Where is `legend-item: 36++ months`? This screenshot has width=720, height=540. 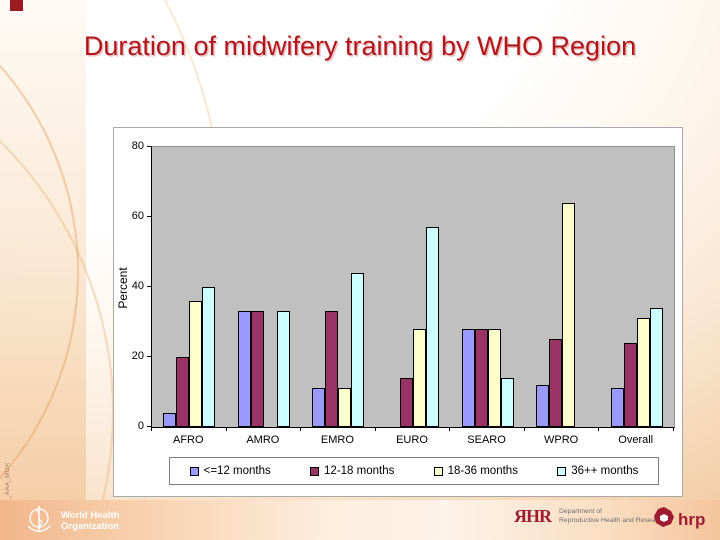 legend-item: 36++ months is located at coordinates (597, 471).